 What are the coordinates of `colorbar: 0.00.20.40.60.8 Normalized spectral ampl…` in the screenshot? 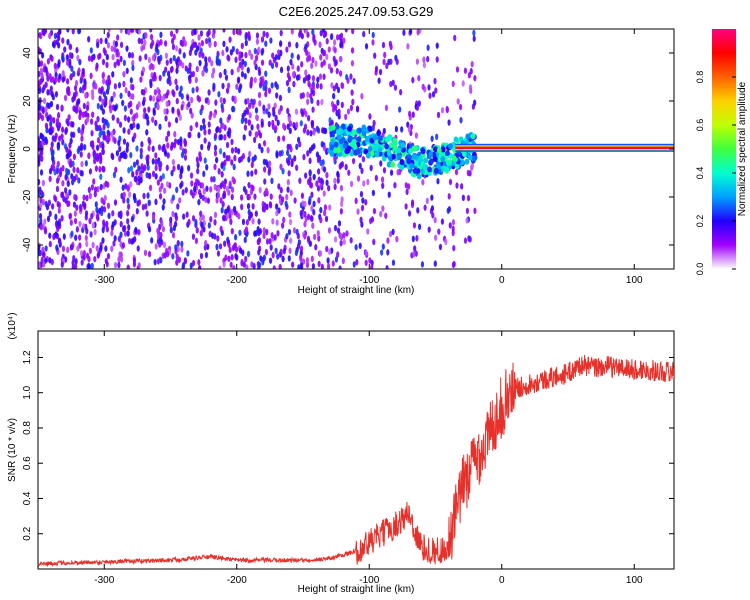 It's located at (721, 152).